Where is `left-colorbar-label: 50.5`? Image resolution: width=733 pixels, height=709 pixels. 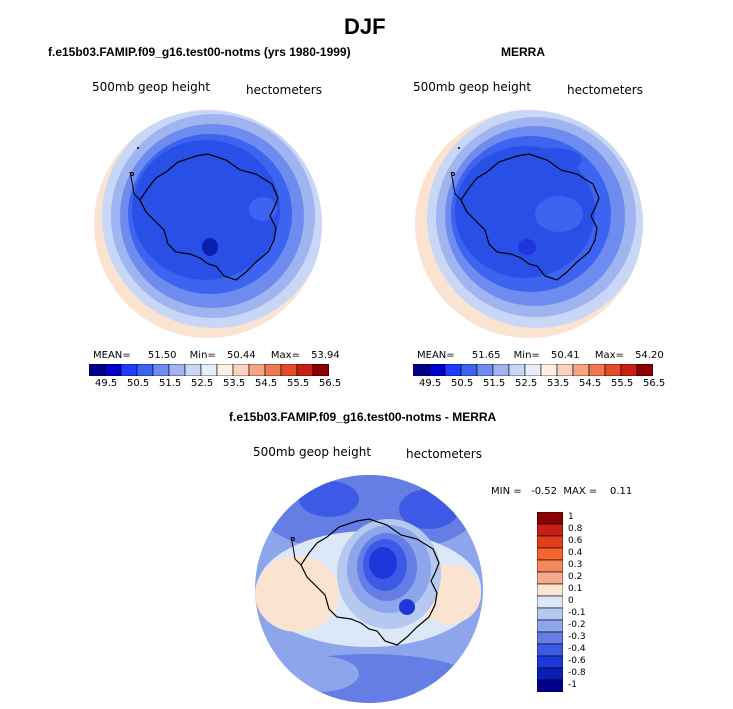
left-colorbar-label: 50.5 is located at coordinates (138, 383).